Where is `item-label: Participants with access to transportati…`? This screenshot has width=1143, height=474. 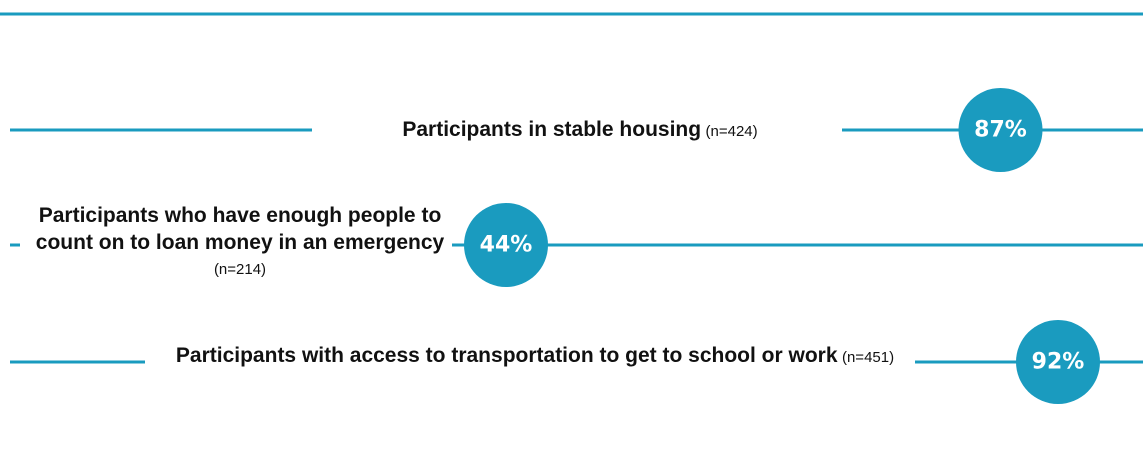 item-label: Participants with access to transportati… is located at coordinates (535, 356).